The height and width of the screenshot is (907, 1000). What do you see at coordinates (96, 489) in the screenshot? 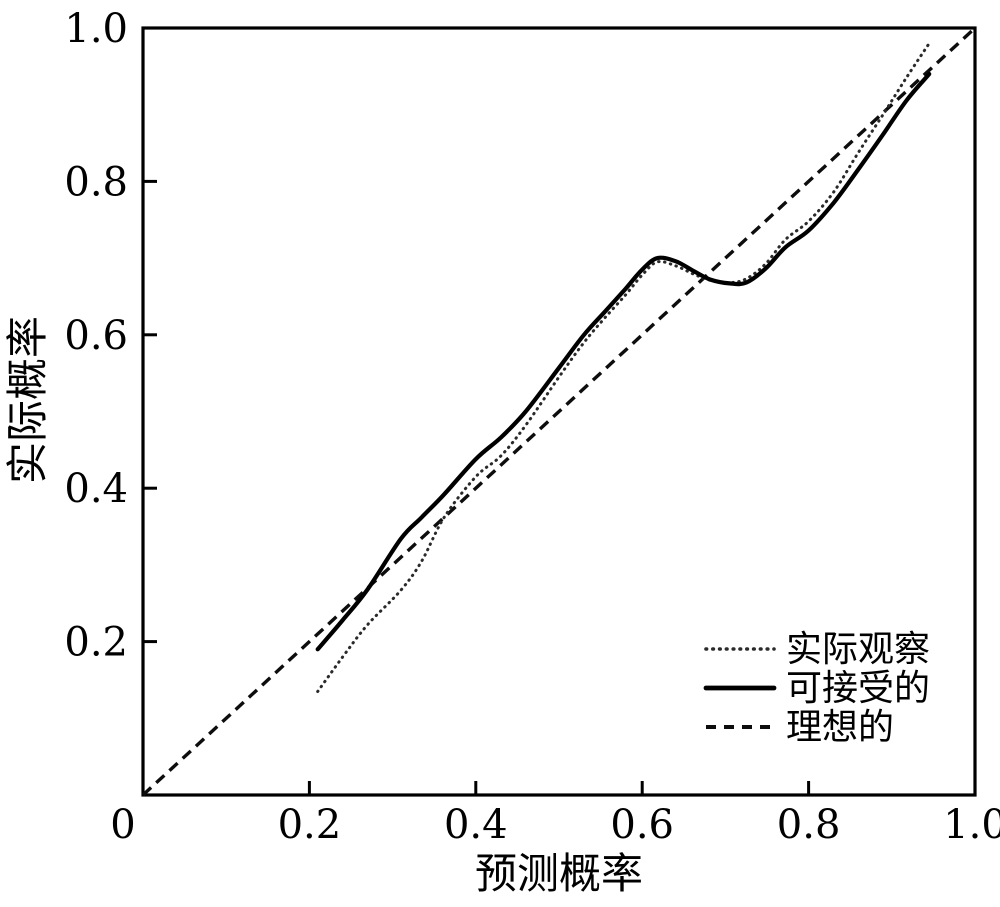
I see `y-tick-label: 0.4` at bounding box center [96, 489].